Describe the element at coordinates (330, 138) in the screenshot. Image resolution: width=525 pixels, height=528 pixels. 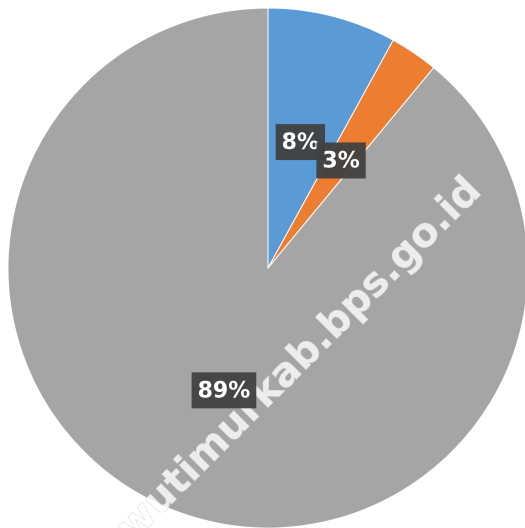
I see `pie-slice` at that location.